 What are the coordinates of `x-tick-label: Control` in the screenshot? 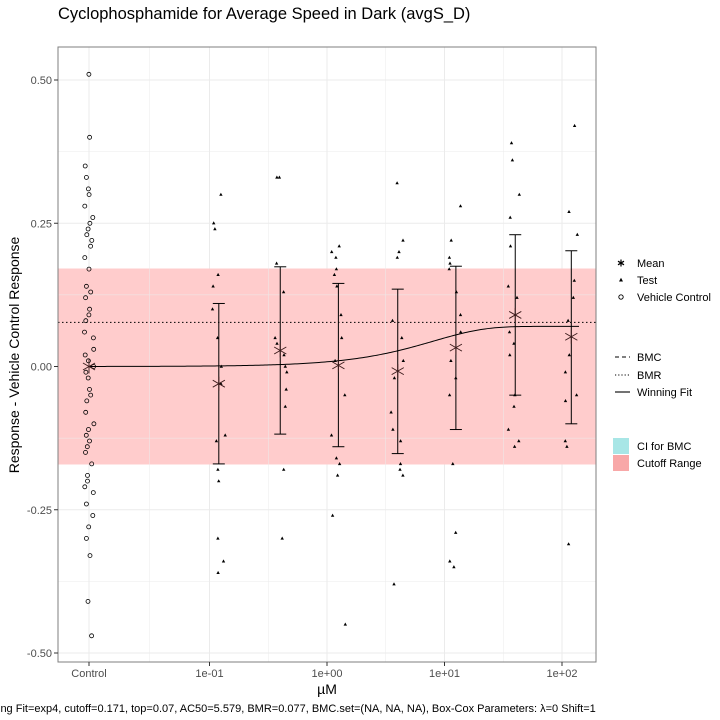 It's located at (88, 674).